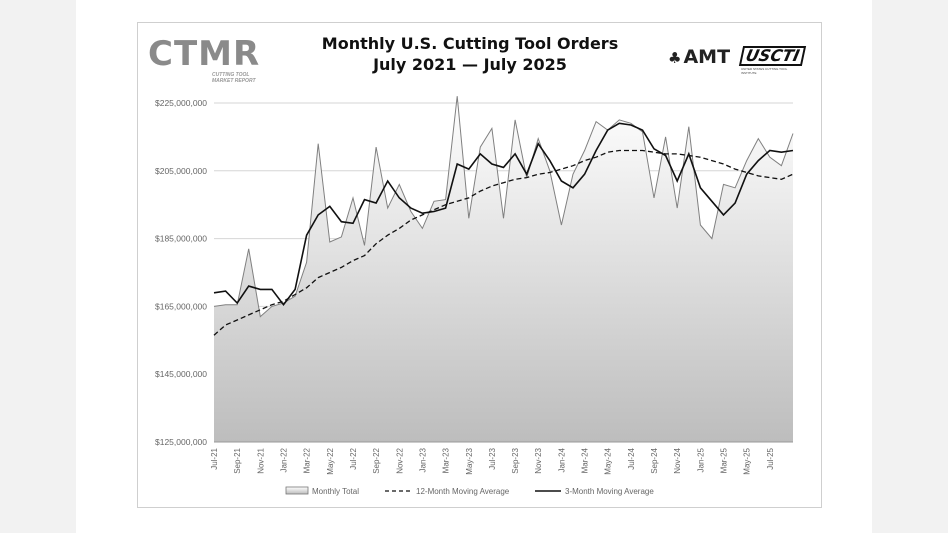 This screenshot has height=533, width=948. I want to click on chart-title-line-2: July 2021 — July 2025, so click(470, 64).